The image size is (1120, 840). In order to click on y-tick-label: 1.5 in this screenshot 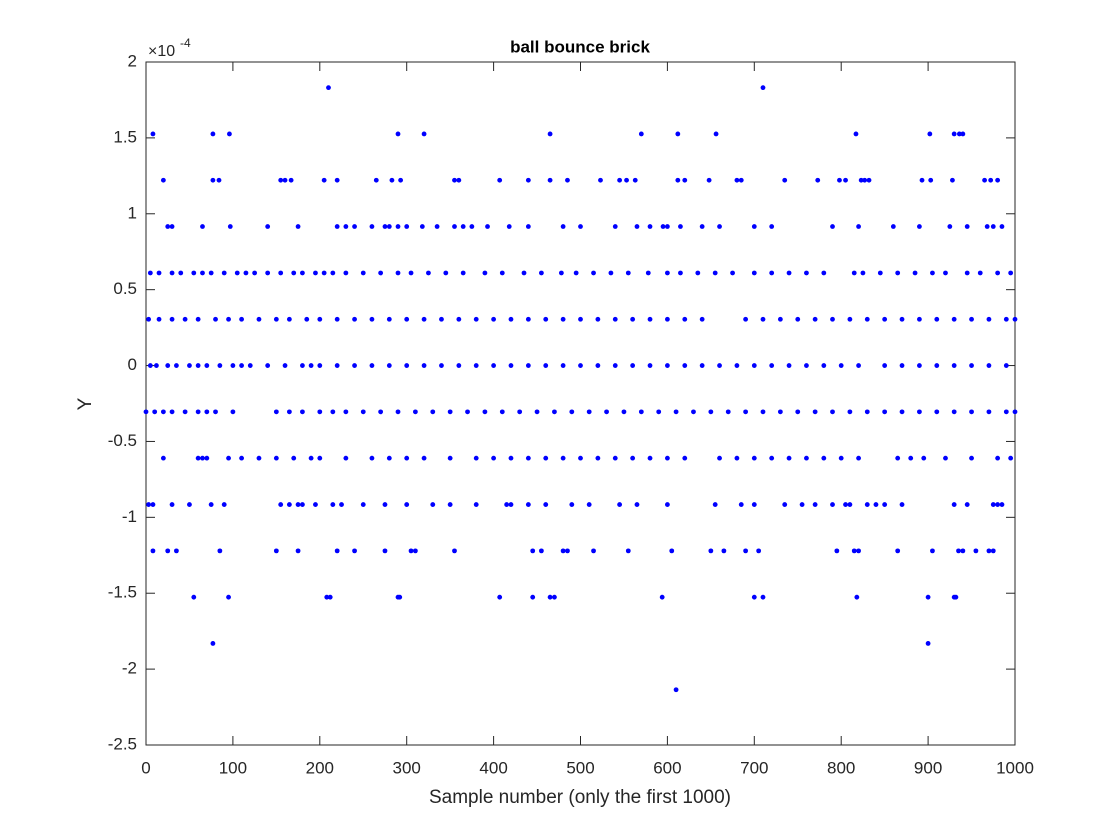, I will do `click(125, 136)`.